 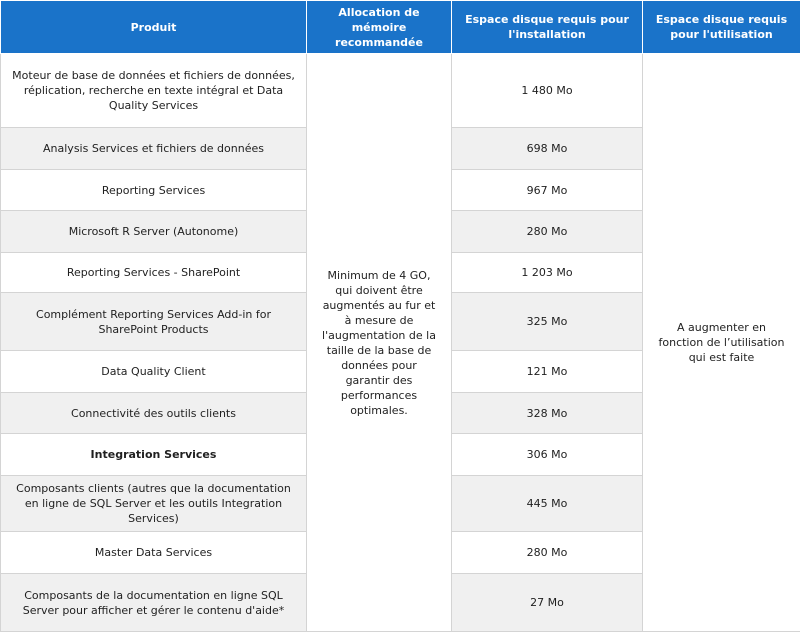 What do you see at coordinates (547, 413) in the screenshot?
I see `install-cell: 328 Mo` at bounding box center [547, 413].